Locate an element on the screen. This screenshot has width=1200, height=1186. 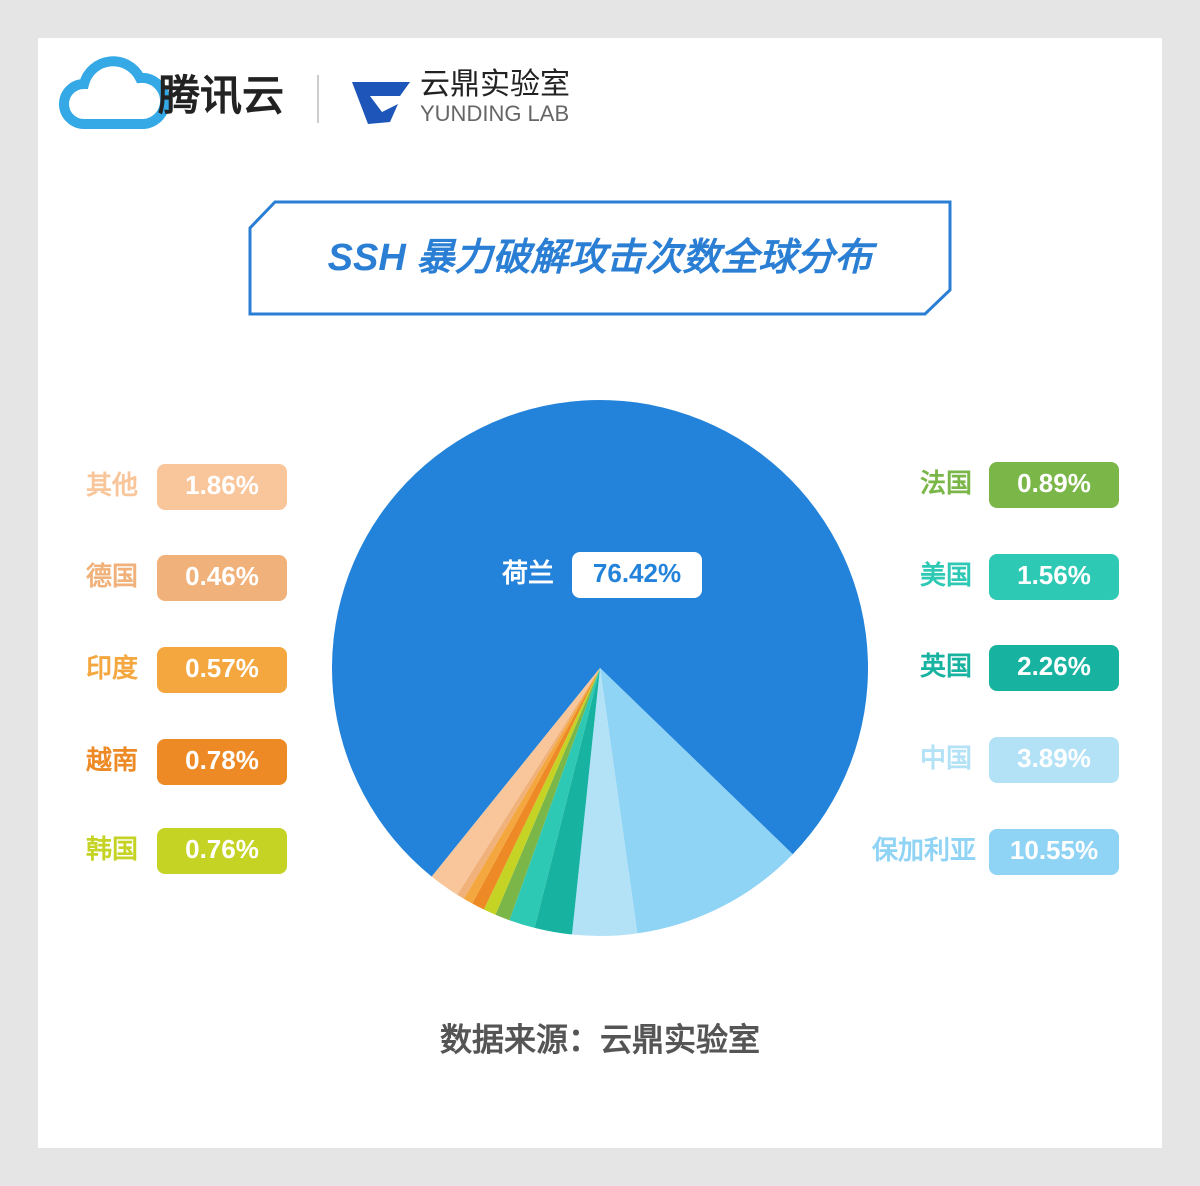
lab-name-en: YUNDING LAB is located at coordinates (494, 113).